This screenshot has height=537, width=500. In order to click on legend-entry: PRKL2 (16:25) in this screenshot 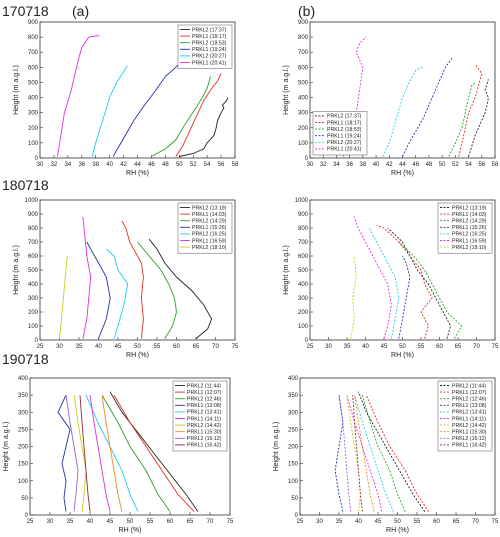, I will do `click(469, 235)`.